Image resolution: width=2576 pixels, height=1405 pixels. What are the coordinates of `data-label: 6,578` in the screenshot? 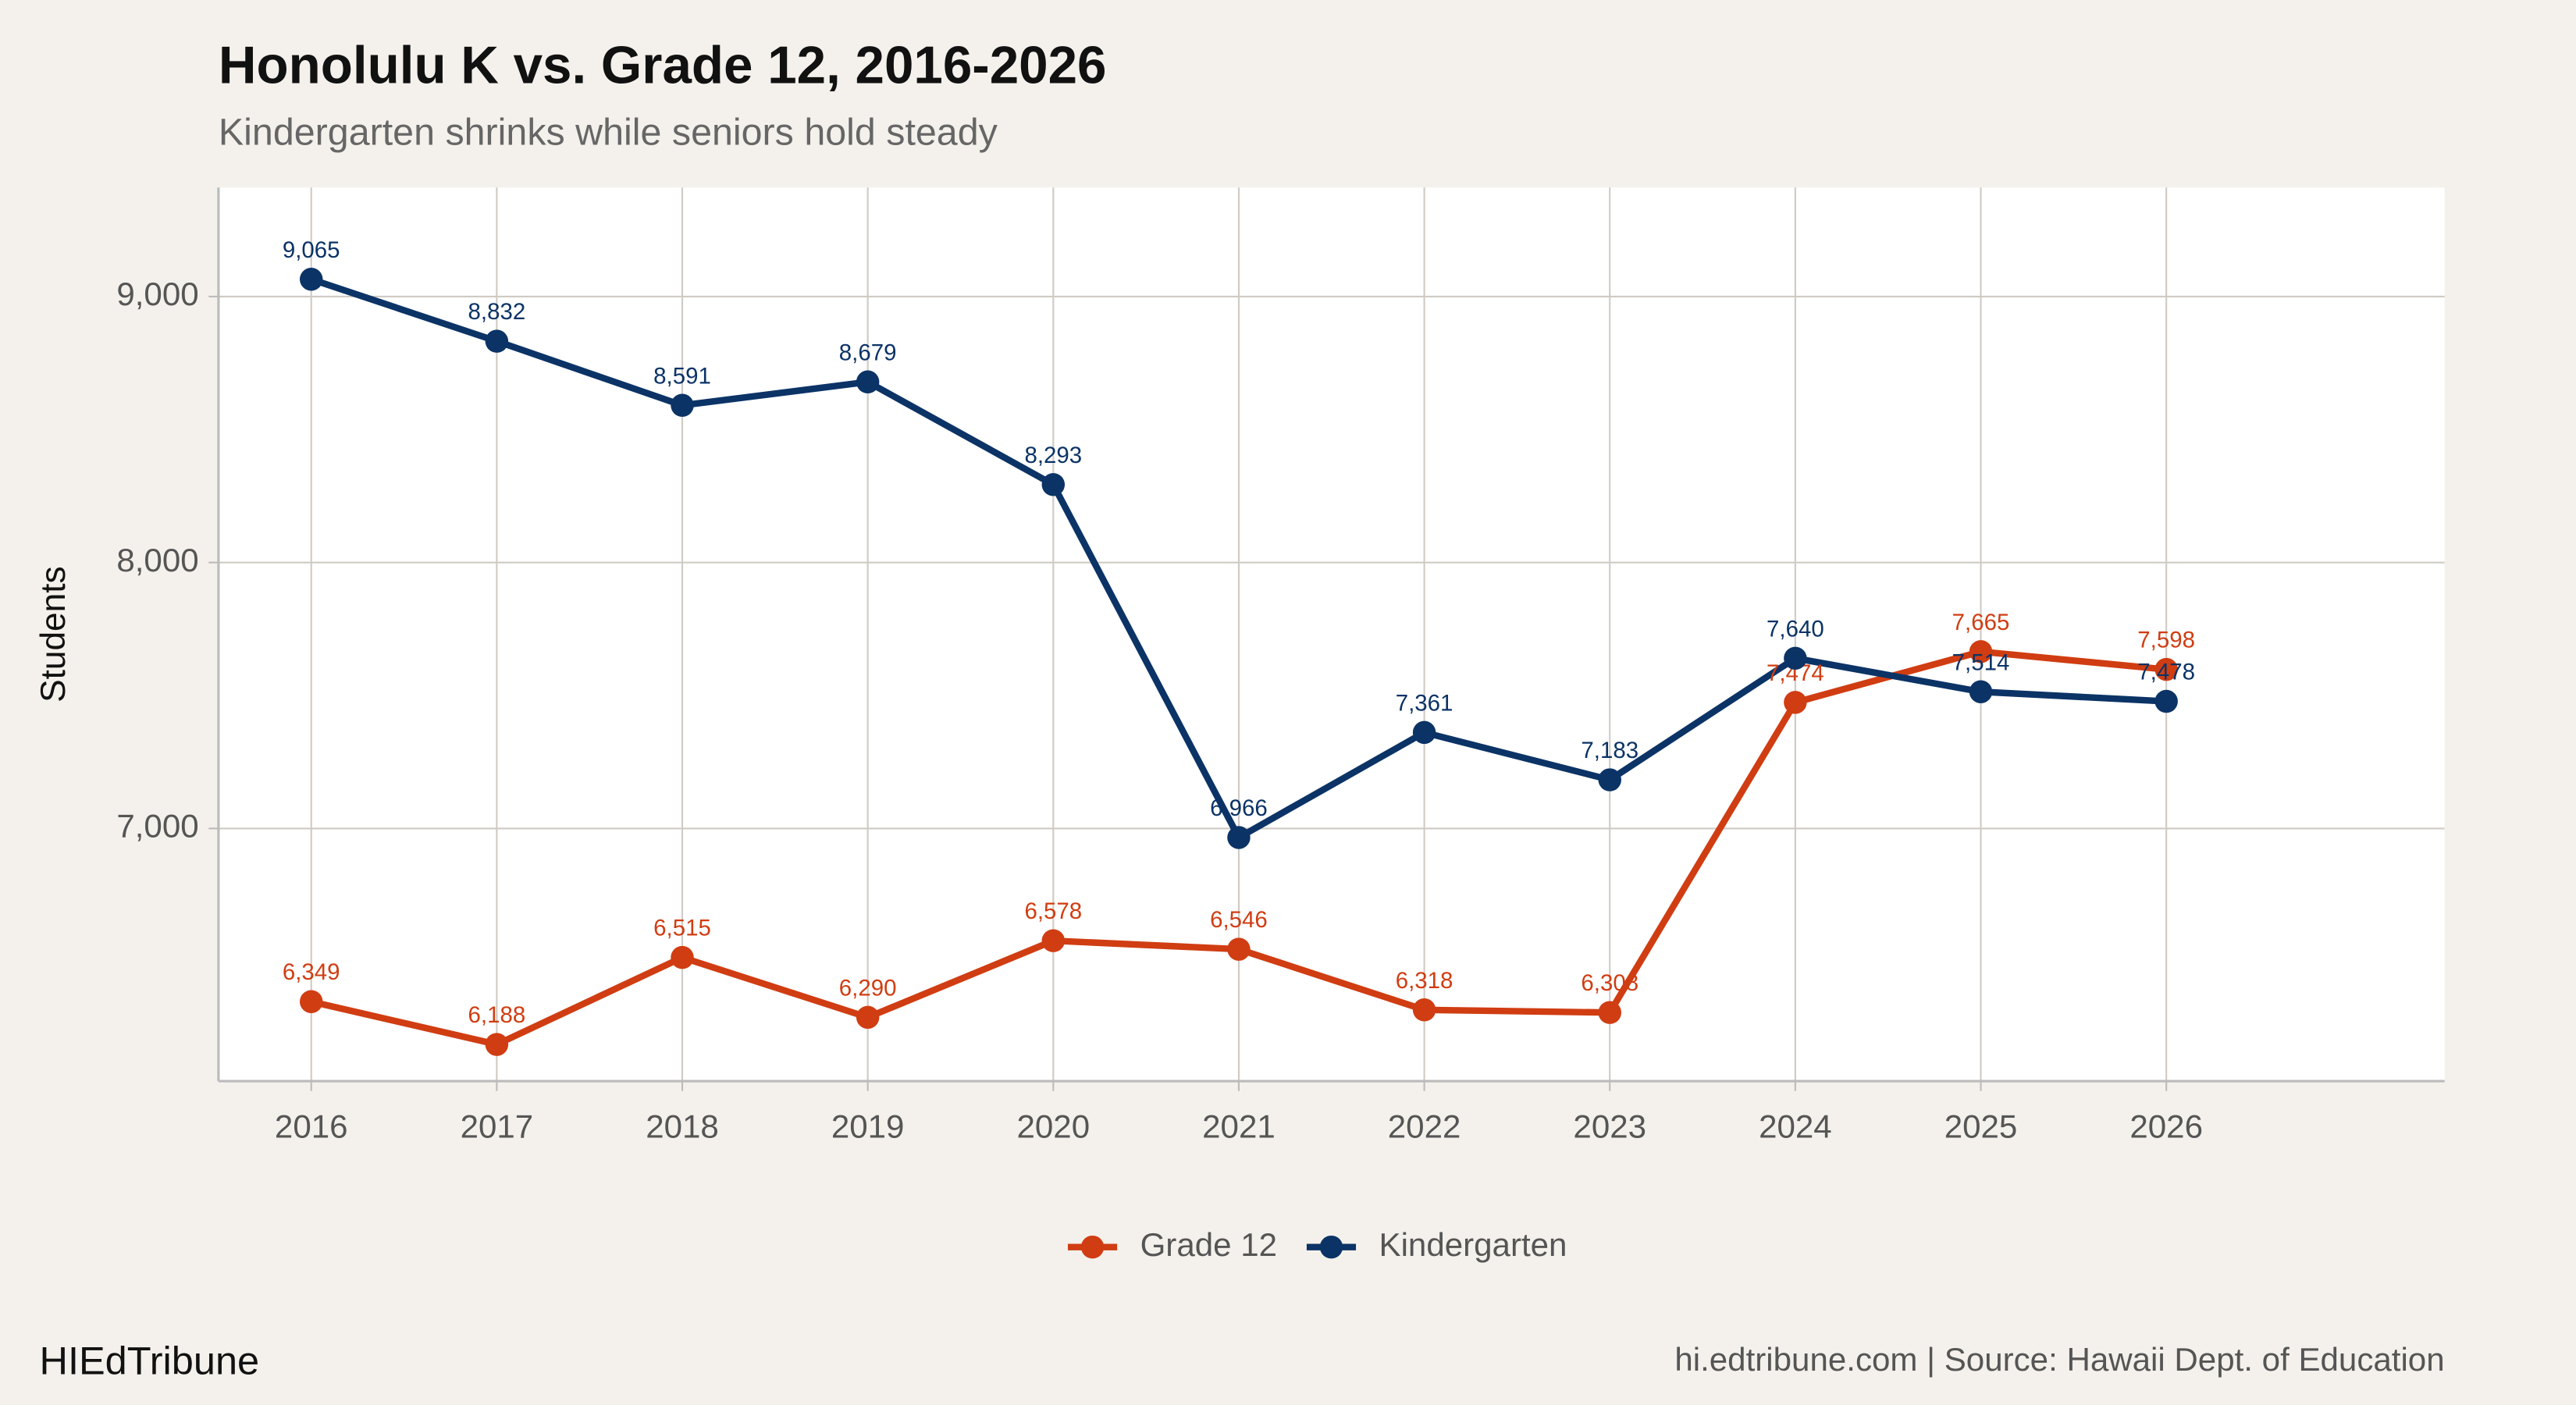 It's located at (1053, 911).